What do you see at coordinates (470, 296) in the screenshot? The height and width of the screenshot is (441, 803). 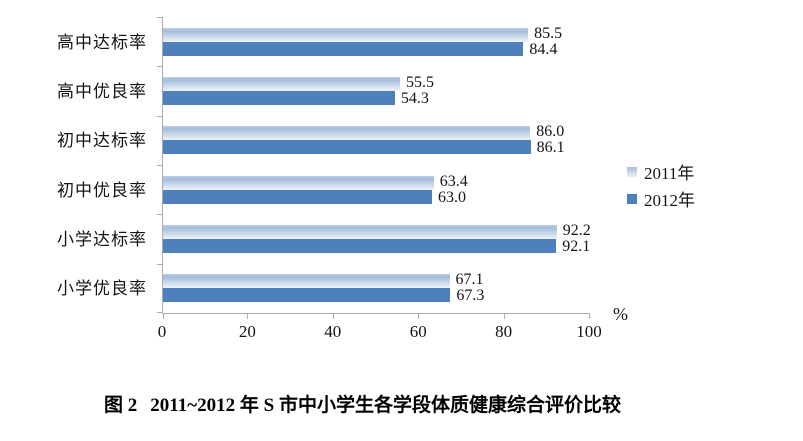 I see `value-label: 67.3` at bounding box center [470, 296].